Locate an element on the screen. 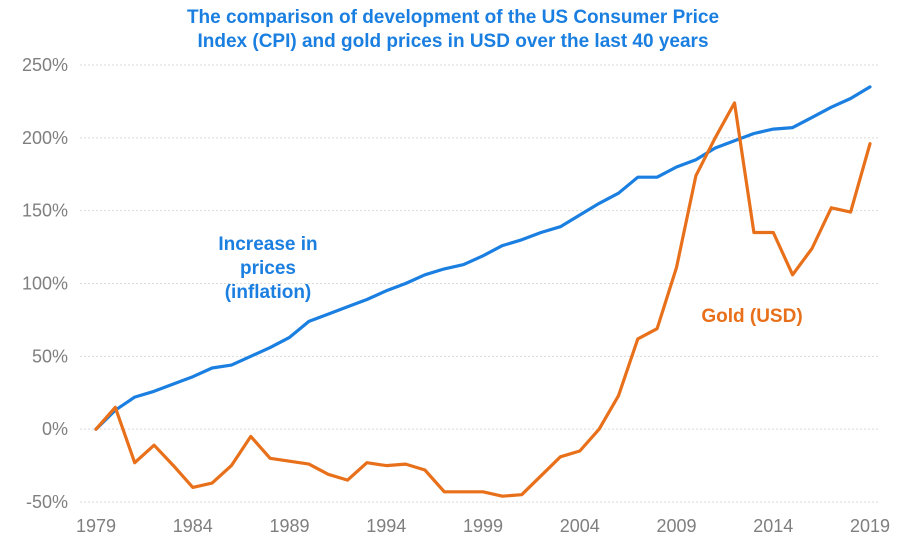  x-tick-label: 1994 is located at coordinates (386, 526).